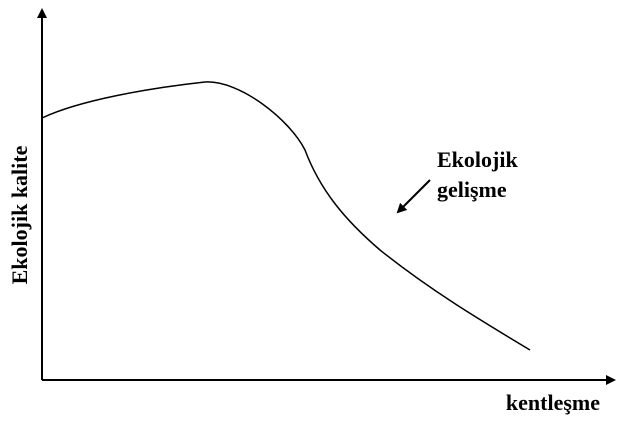 The image size is (619, 421). Describe the element at coordinates (553, 402) in the screenshot. I see `x-axis-label: kentleşme` at that location.